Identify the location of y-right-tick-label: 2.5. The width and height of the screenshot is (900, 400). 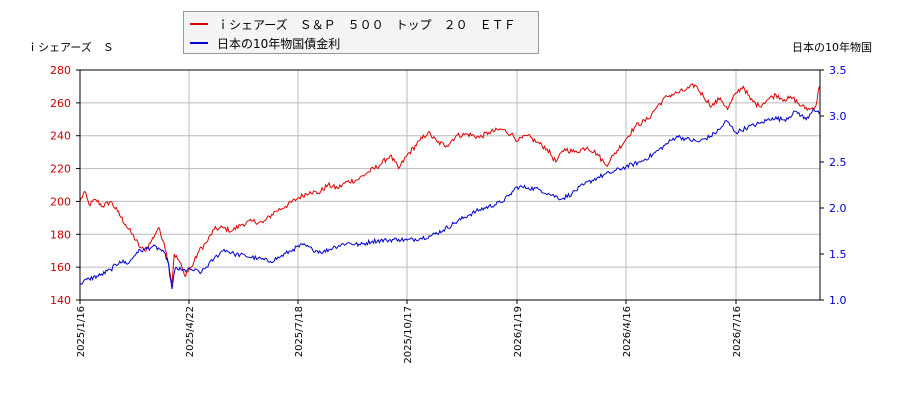
(838, 162).